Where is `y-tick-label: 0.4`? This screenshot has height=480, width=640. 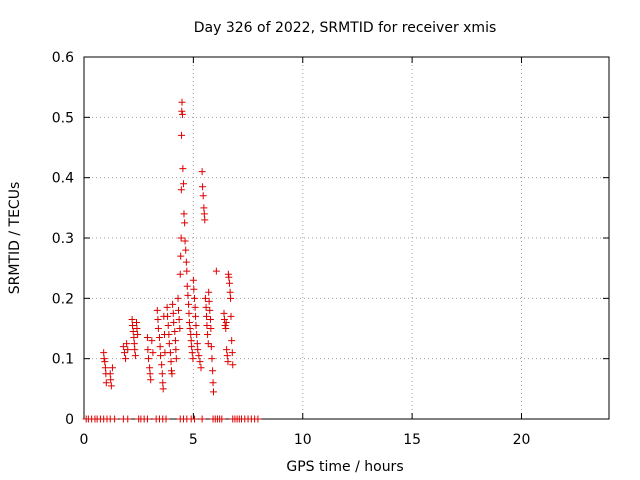 y-tick-label: 0.4 is located at coordinates (63, 179).